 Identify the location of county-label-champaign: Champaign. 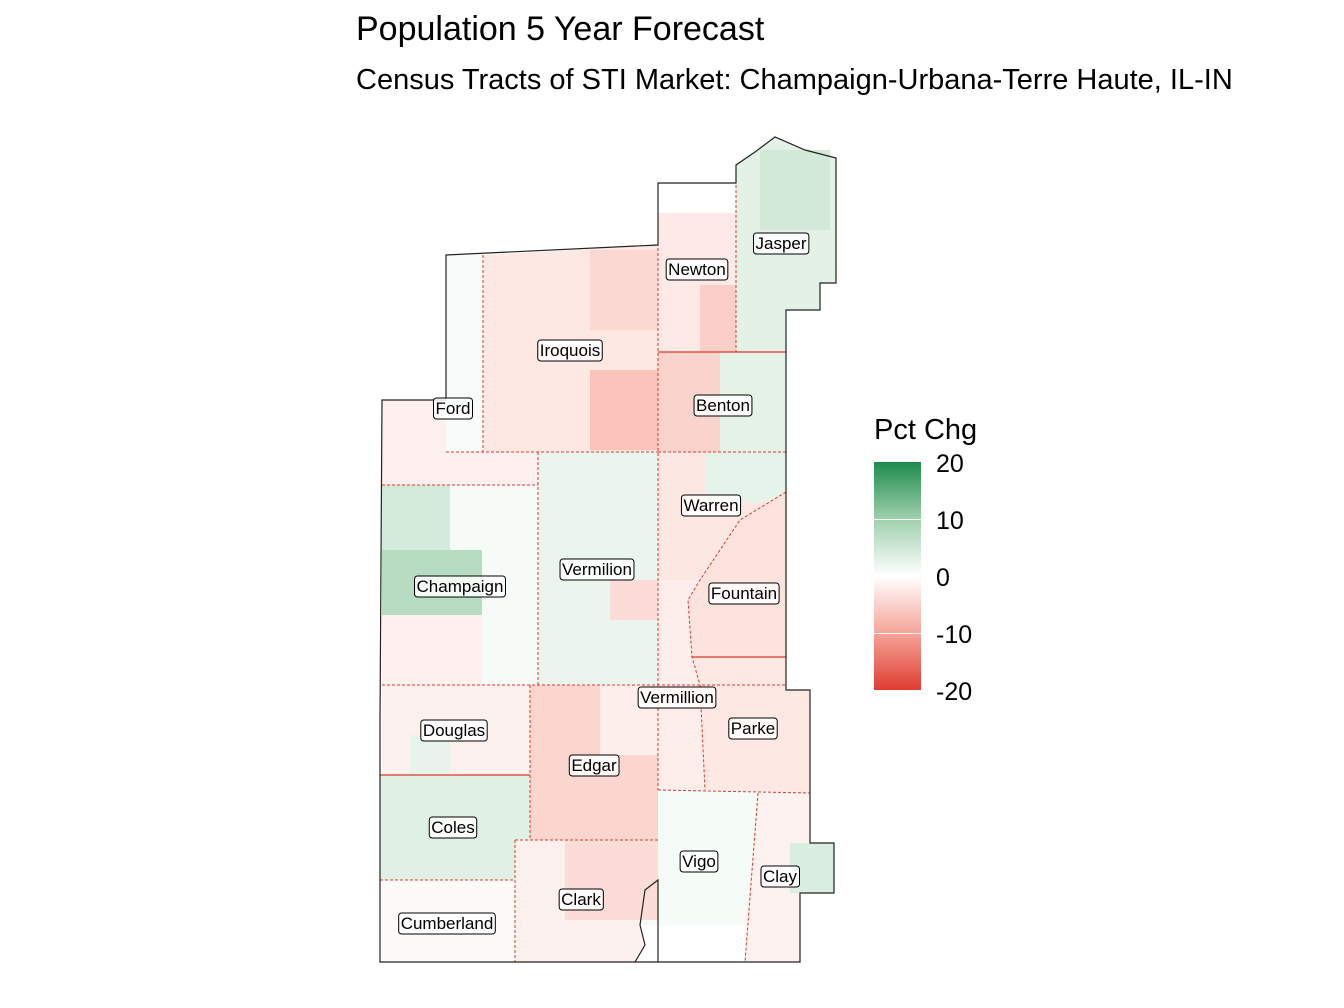
(460, 586).